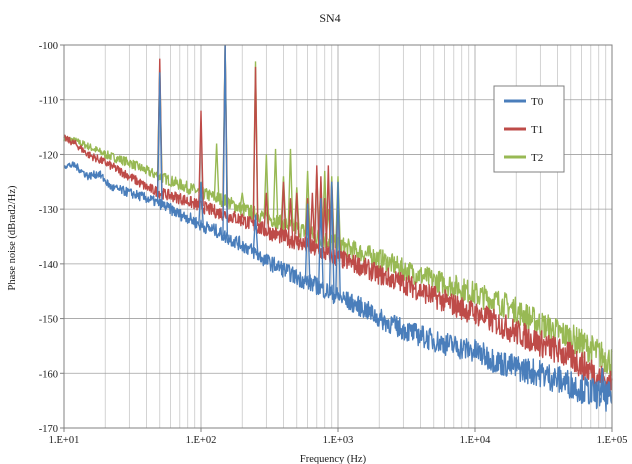 This screenshot has height=464, width=632. What do you see at coordinates (48, 101) in the screenshot?
I see `y-tick-label: -110` at bounding box center [48, 101].